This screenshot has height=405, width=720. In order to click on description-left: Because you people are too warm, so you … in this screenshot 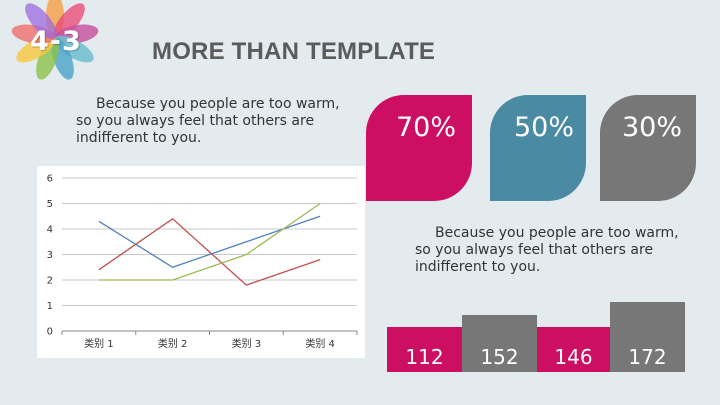, I will do `click(208, 121)`.